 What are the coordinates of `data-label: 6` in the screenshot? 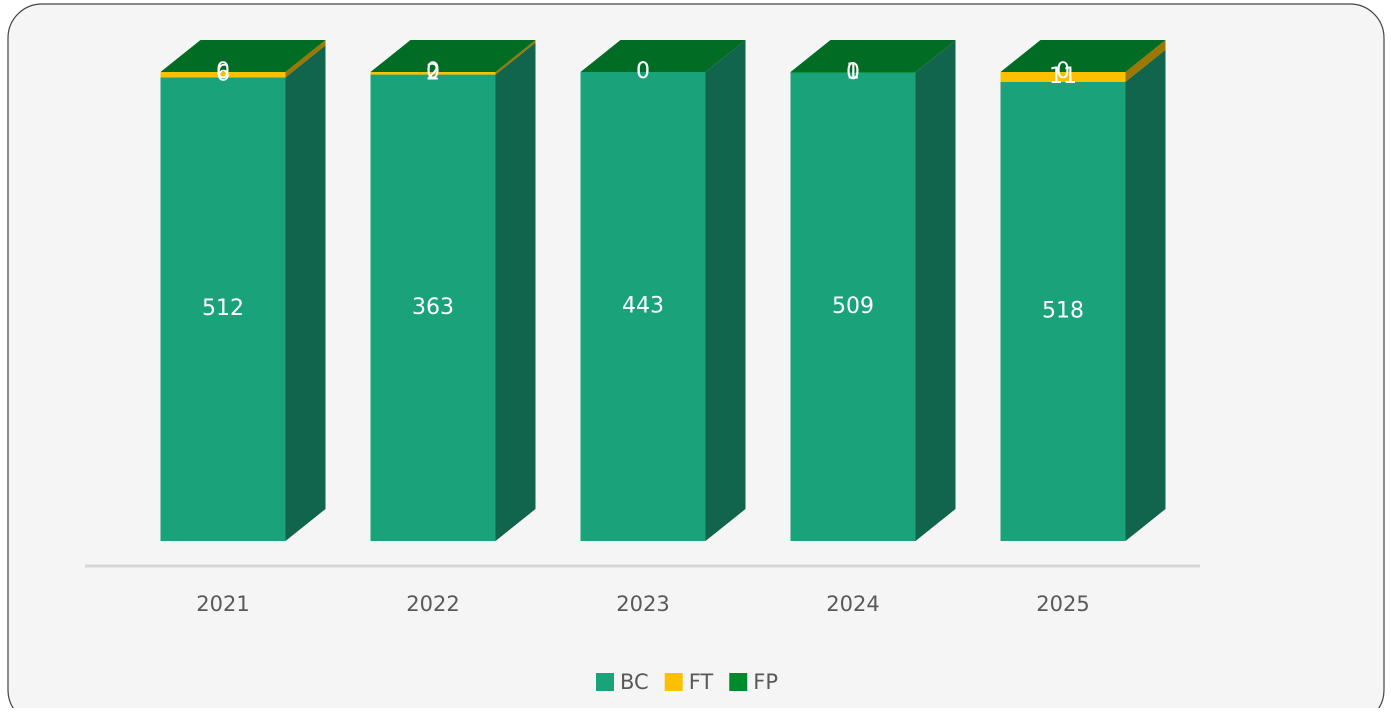 It's located at (223, 74).